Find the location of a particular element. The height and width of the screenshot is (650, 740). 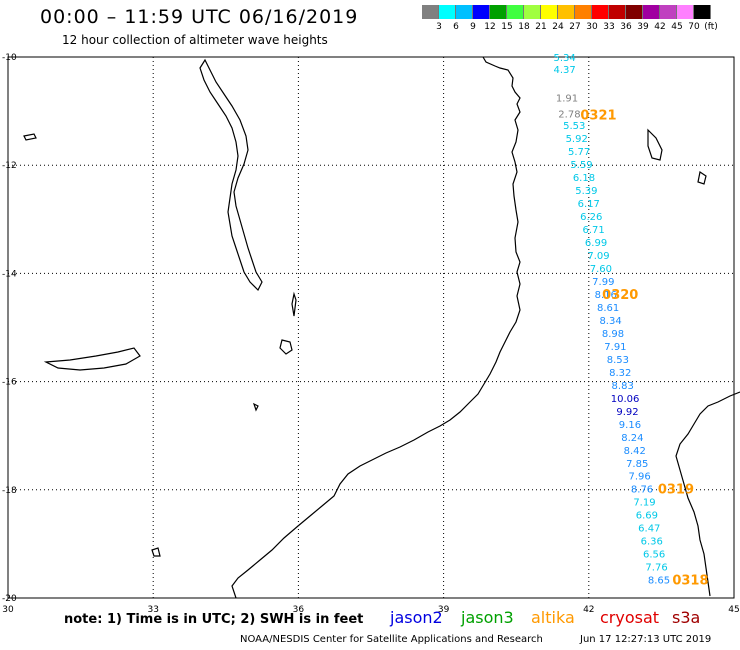

swh-value-label: 6.71 is located at coordinates (594, 230).